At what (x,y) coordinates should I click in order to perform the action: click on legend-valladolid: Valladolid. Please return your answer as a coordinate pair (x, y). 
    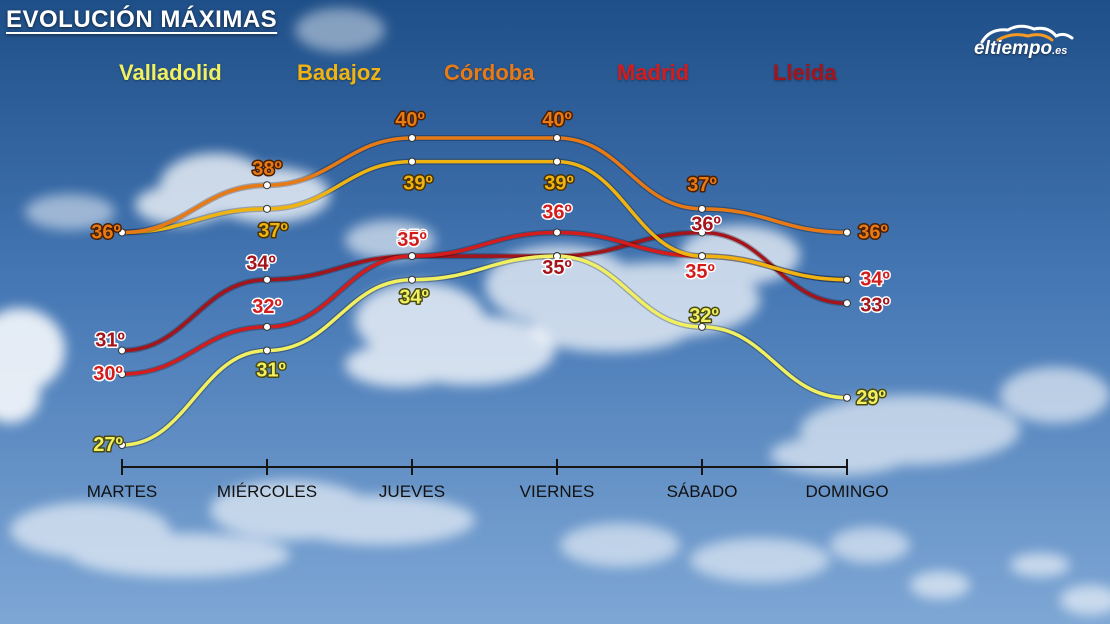
    Looking at the image, I should click on (170, 72).